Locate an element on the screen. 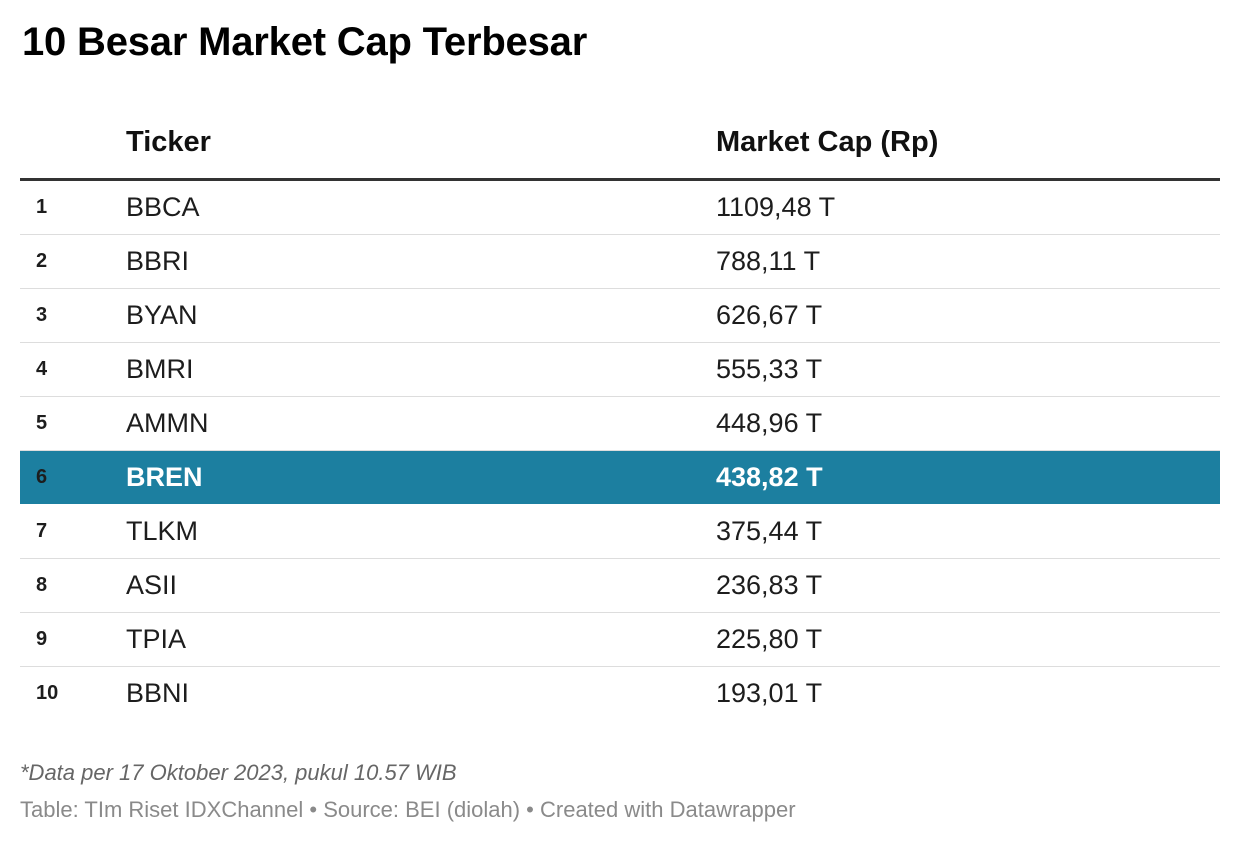 This screenshot has width=1240, height=844. row-market-cap: 626,67 T is located at coordinates (769, 315).